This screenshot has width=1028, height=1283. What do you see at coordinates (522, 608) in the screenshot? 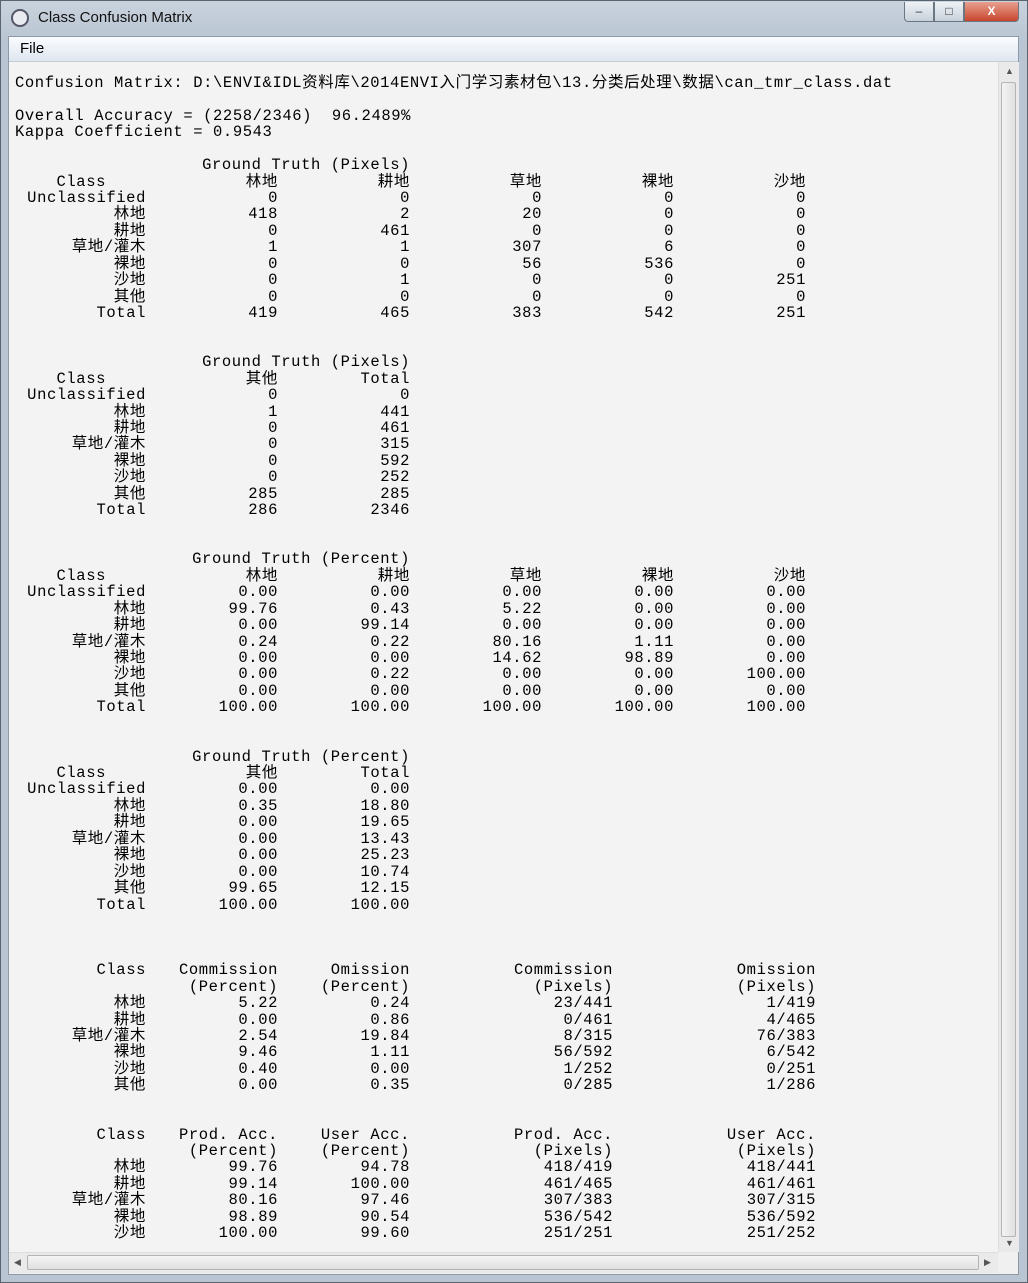
I see `matrix-cell: 5.22` at bounding box center [522, 608].